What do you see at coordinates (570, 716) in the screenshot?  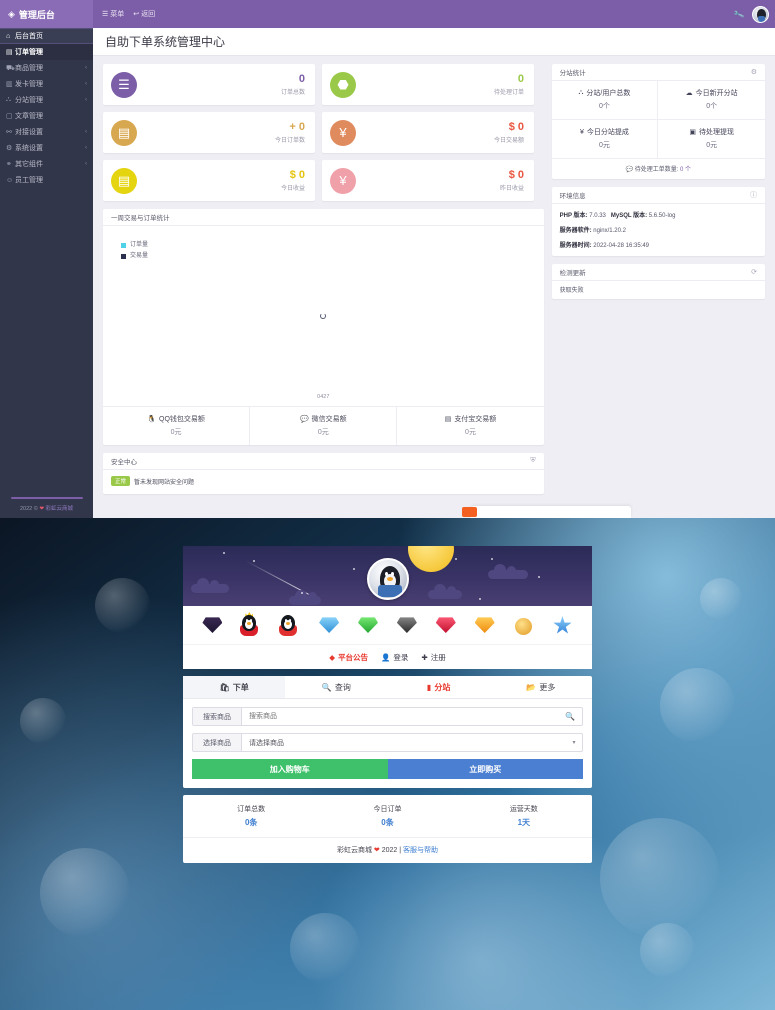 I see `search-icon: 🔍` at bounding box center [570, 716].